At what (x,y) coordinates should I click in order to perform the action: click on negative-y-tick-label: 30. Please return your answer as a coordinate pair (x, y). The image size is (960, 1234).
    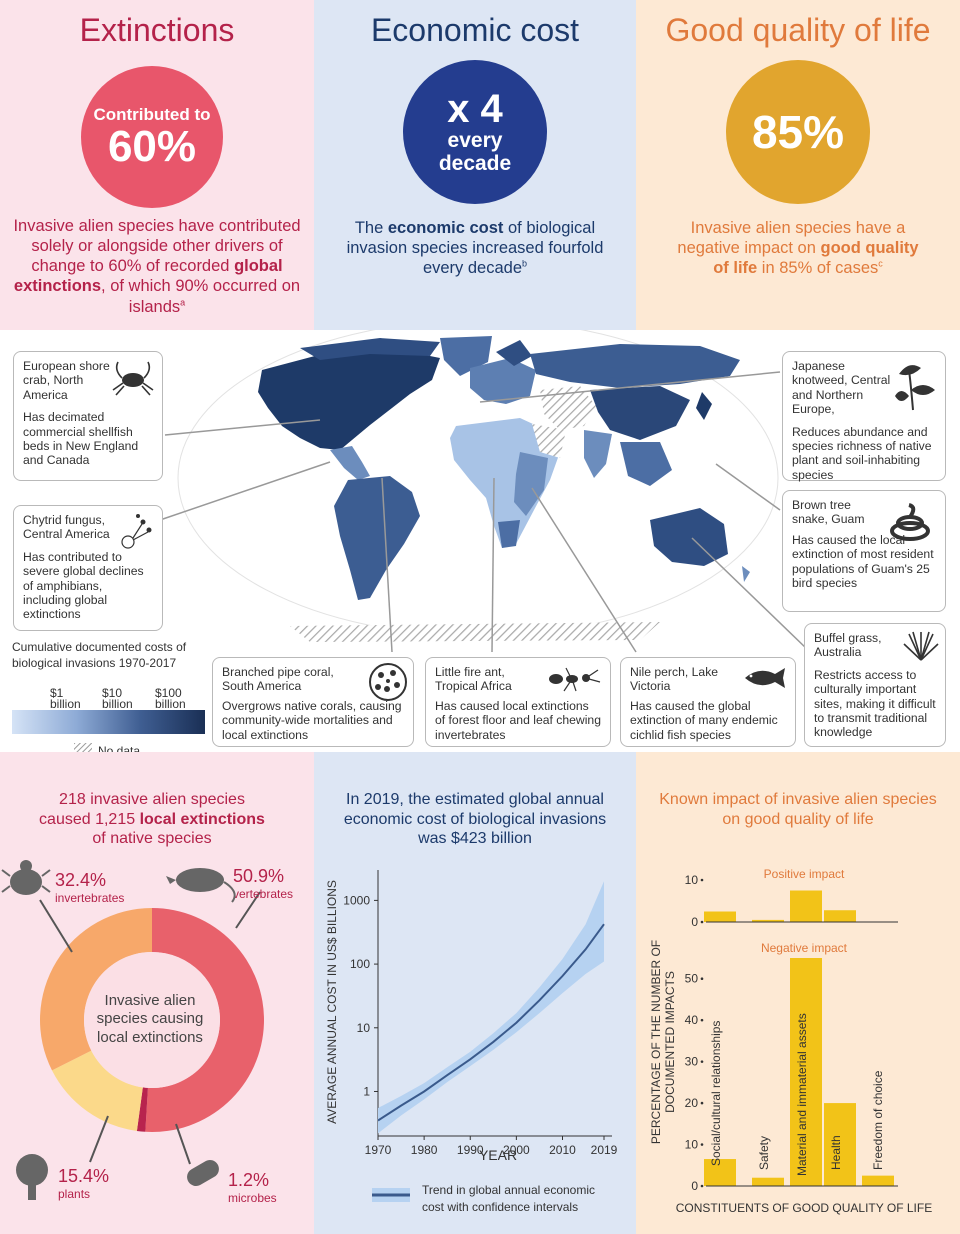
    Looking at the image, I should click on (692, 1062).